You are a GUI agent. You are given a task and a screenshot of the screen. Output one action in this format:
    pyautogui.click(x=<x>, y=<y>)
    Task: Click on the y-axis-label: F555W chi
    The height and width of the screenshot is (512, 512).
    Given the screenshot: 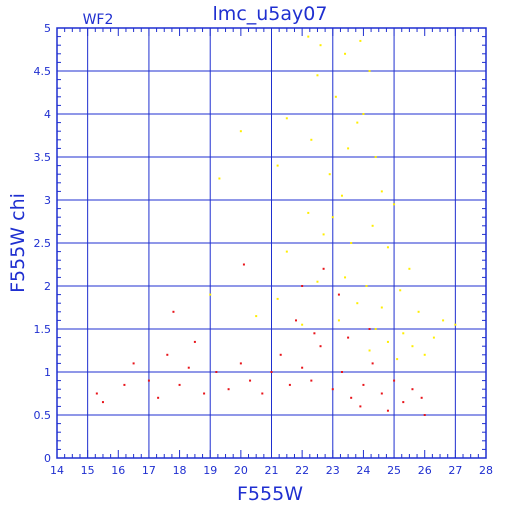 What is the action you would take?
    pyautogui.click(x=18, y=243)
    